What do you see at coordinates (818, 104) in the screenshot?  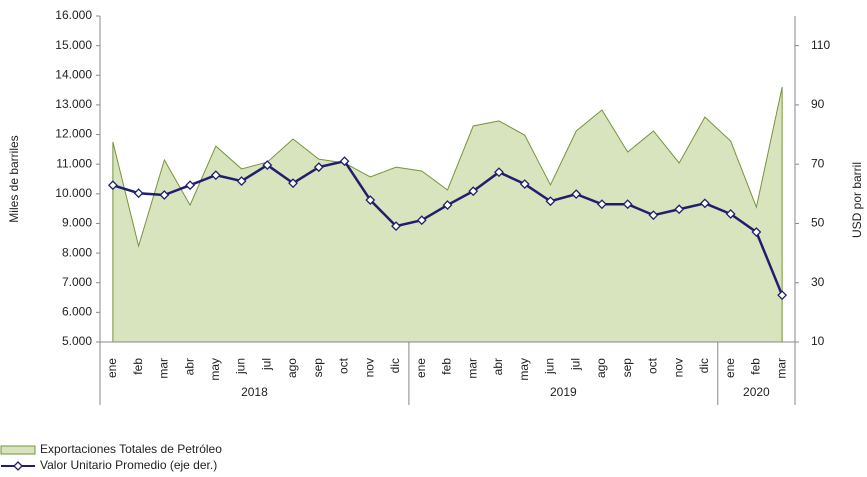 I see `y2-tick-label: 90` at bounding box center [818, 104].